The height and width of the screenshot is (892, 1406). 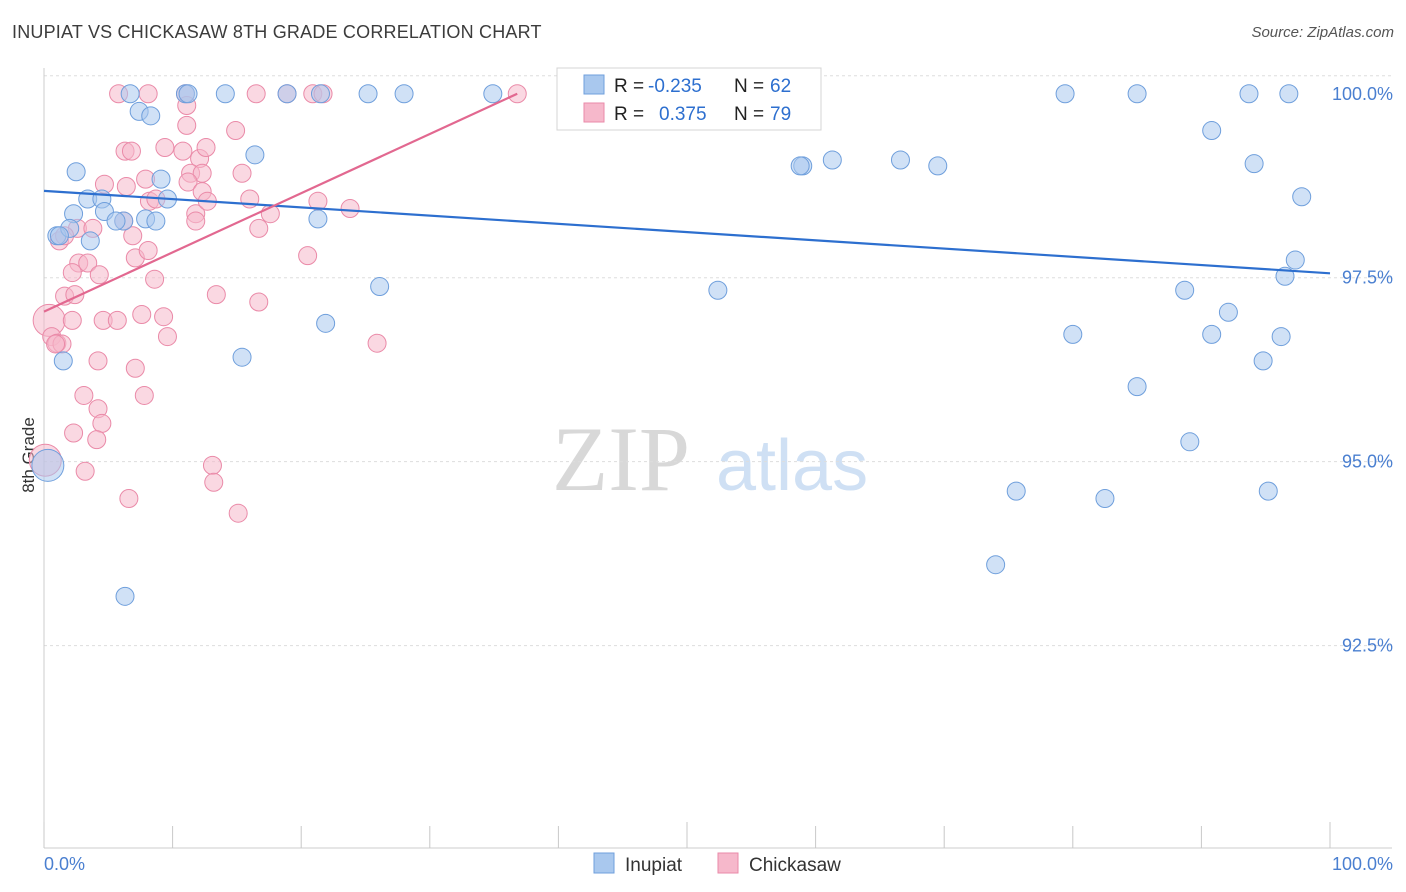 What do you see at coordinates (1322, 32) in the screenshot?
I see `source-label: Source: ZipAtlas.com` at bounding box center [1322, 32].